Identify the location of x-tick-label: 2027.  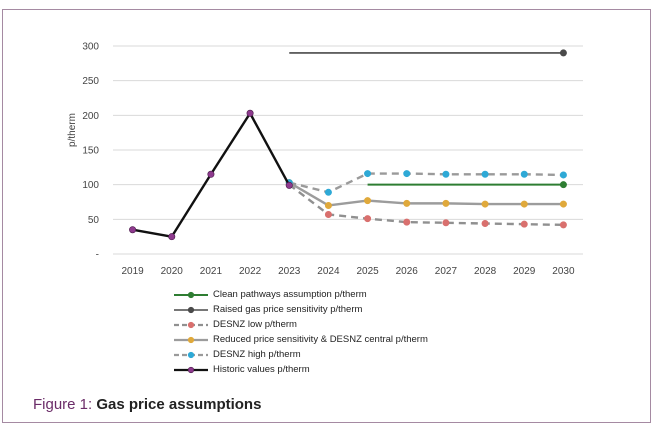
(446, 271).